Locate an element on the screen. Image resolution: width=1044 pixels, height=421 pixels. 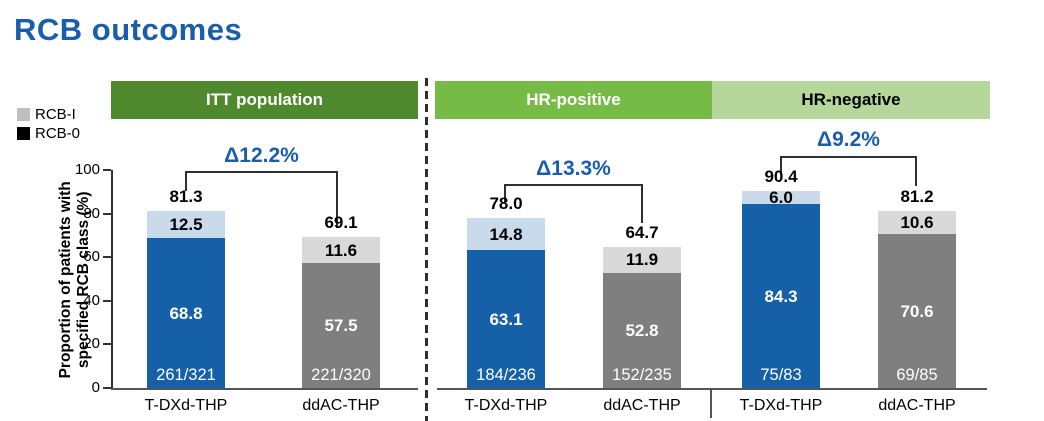
x-axis-line-subgroups is located at coordinates (712, 389).